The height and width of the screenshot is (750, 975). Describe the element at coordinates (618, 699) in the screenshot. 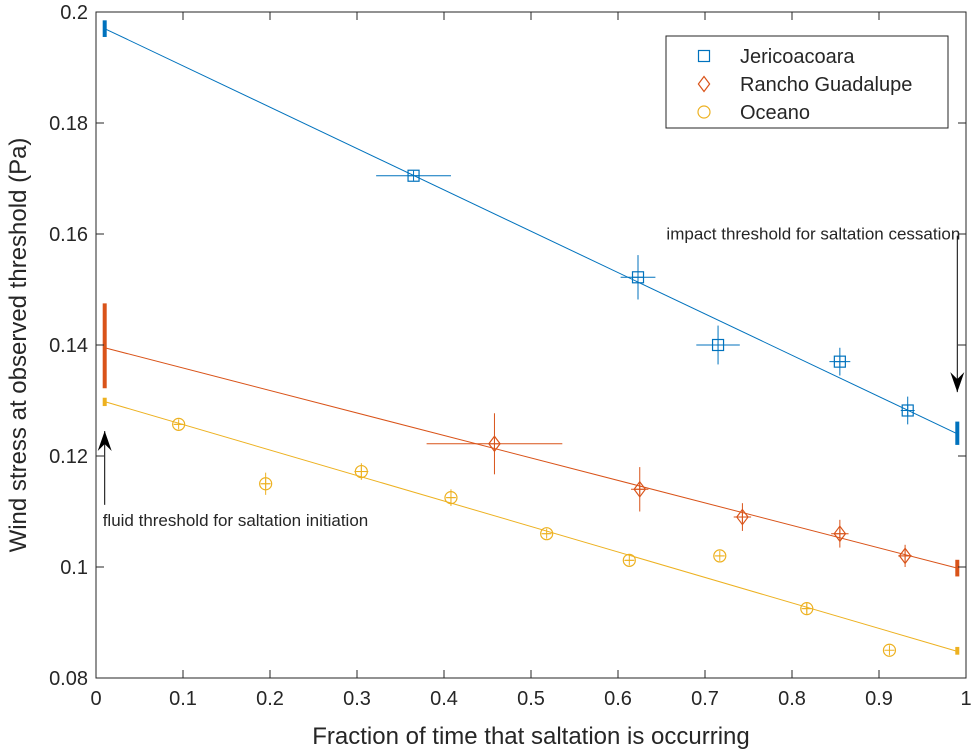

I see `x-tick-label: 0.6` at that location.